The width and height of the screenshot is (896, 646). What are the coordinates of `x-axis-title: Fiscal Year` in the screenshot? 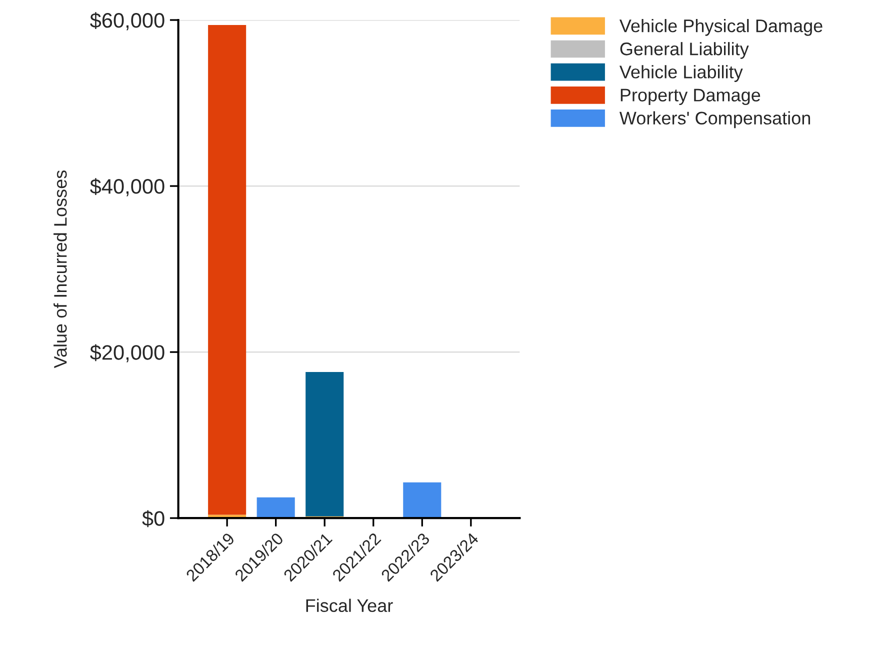 It's located at (349, 605).